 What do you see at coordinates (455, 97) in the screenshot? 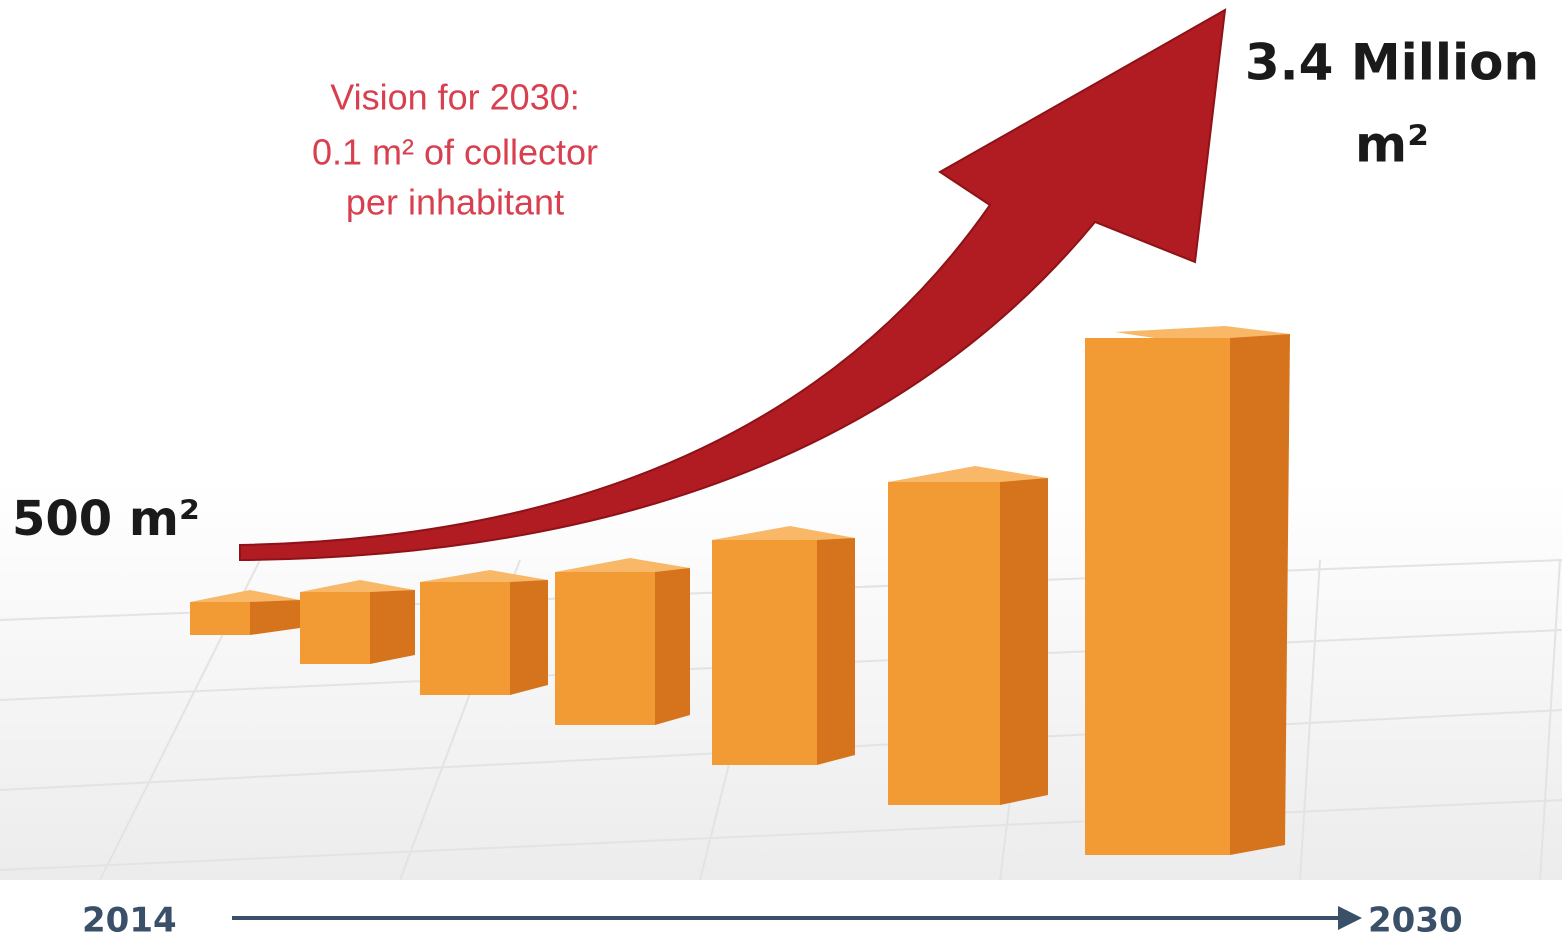
I see `vision-text: Vision for 2030:` at bounding box center [455, 97].